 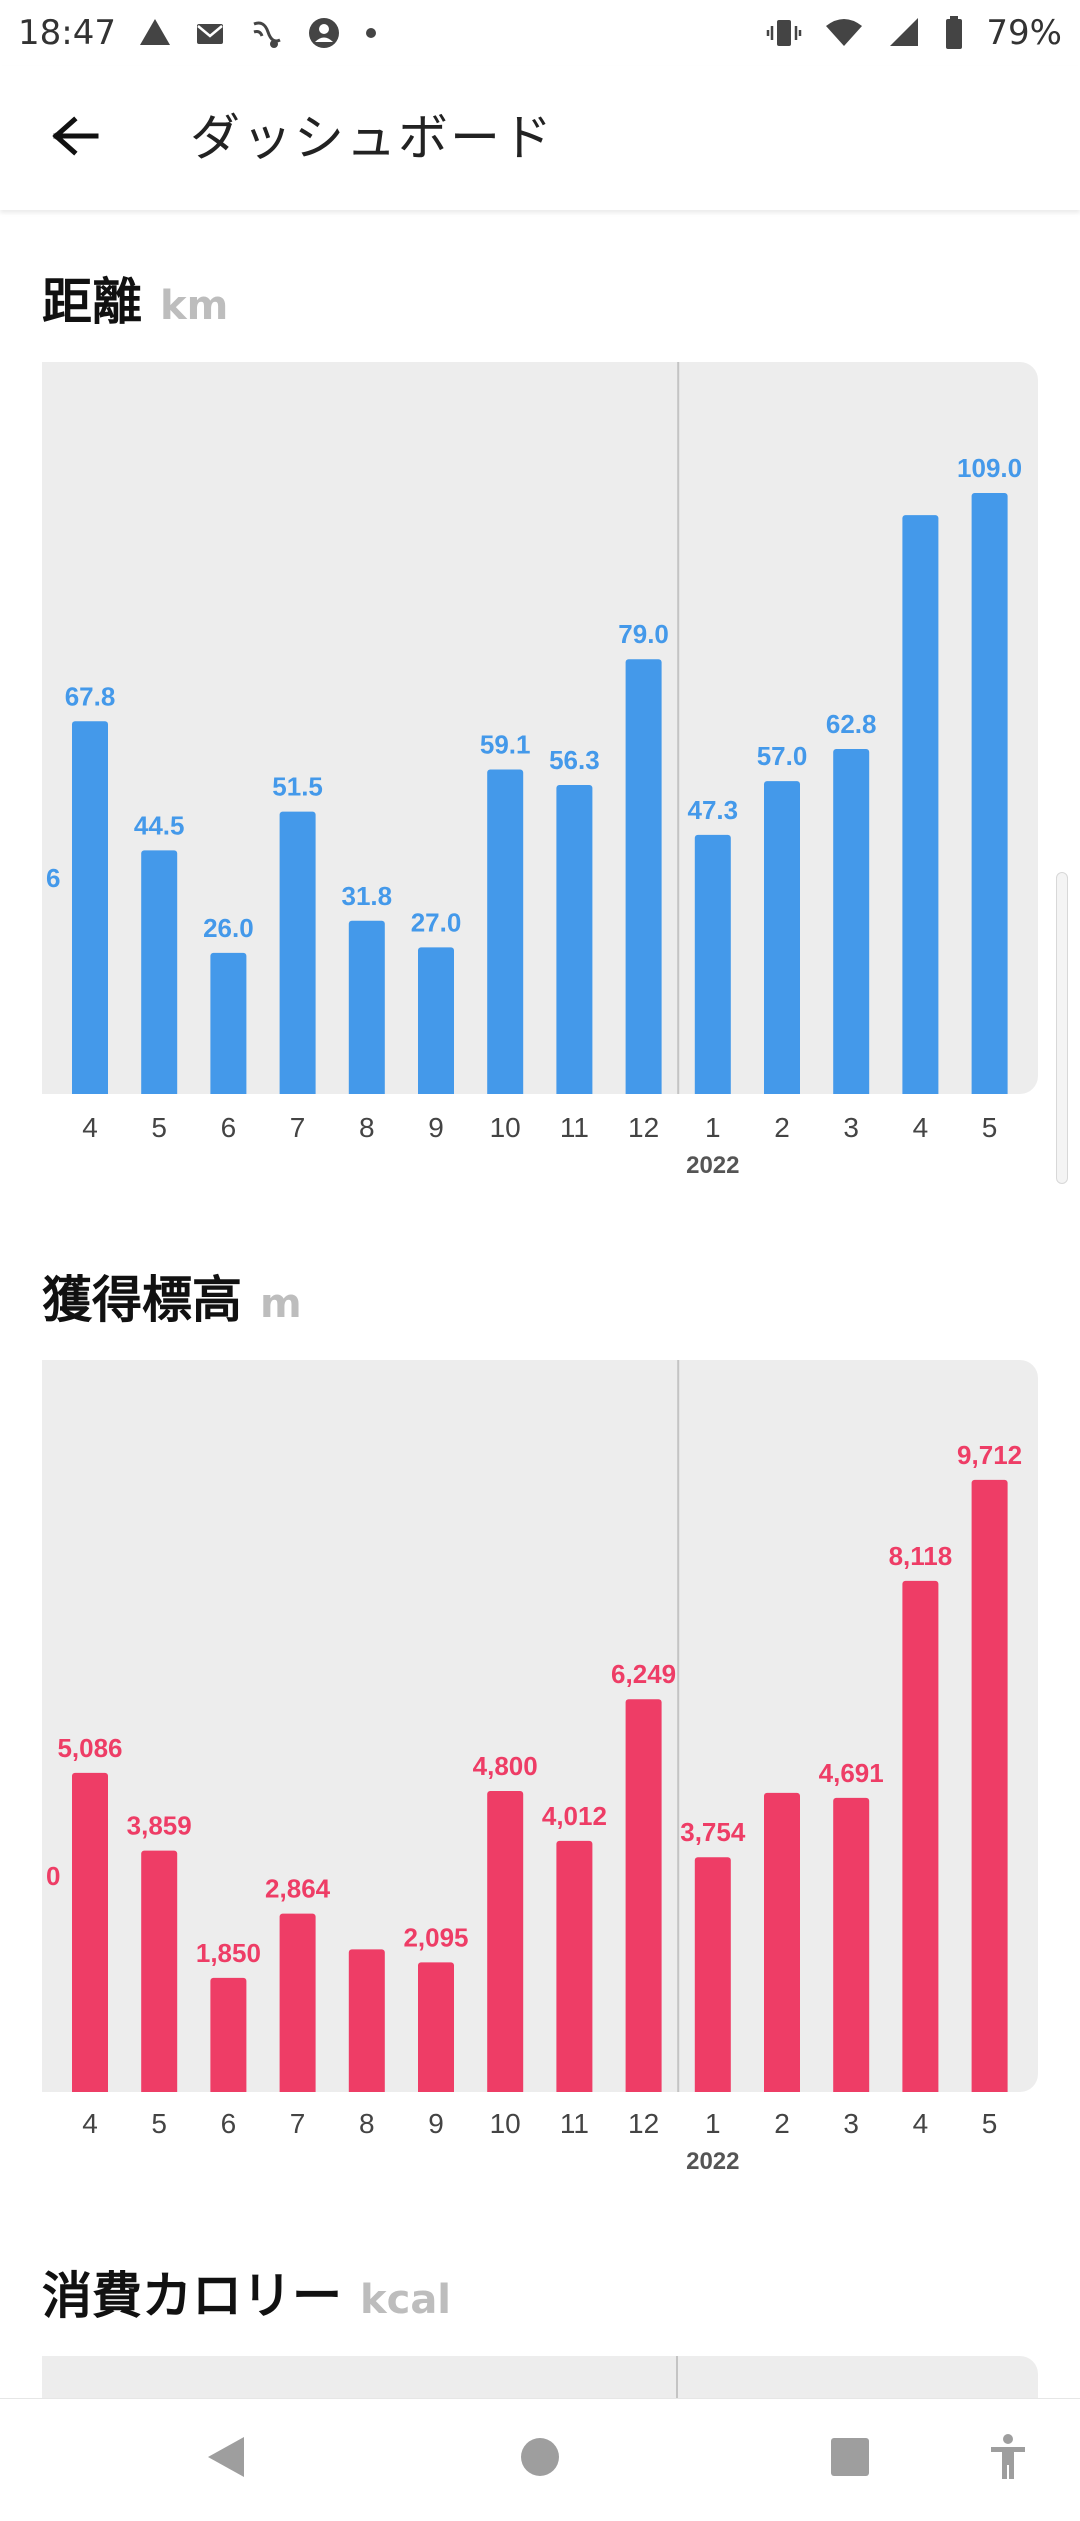 I want to click on distance-section-title: 距離 km, so click(x=135, y=298).